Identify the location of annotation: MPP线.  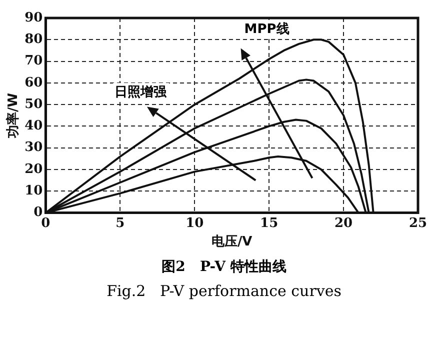
(267, 29).